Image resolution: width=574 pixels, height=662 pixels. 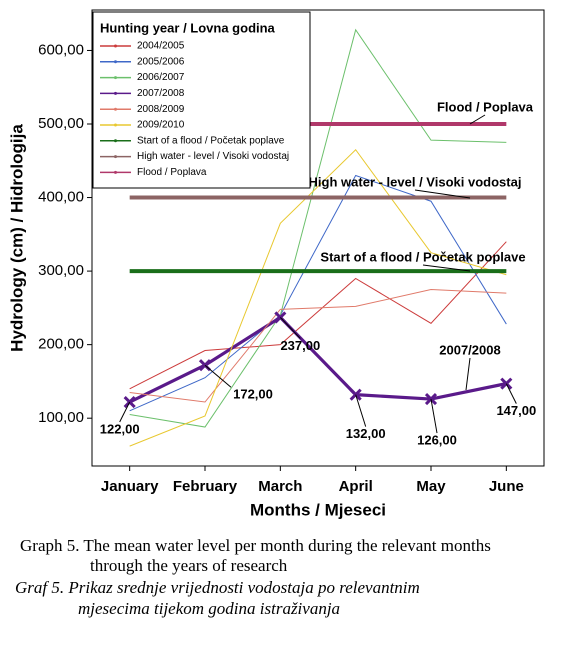 I want to click on legend-label: High water - level / Visoki vodostaj, so click(x=213, y=156).